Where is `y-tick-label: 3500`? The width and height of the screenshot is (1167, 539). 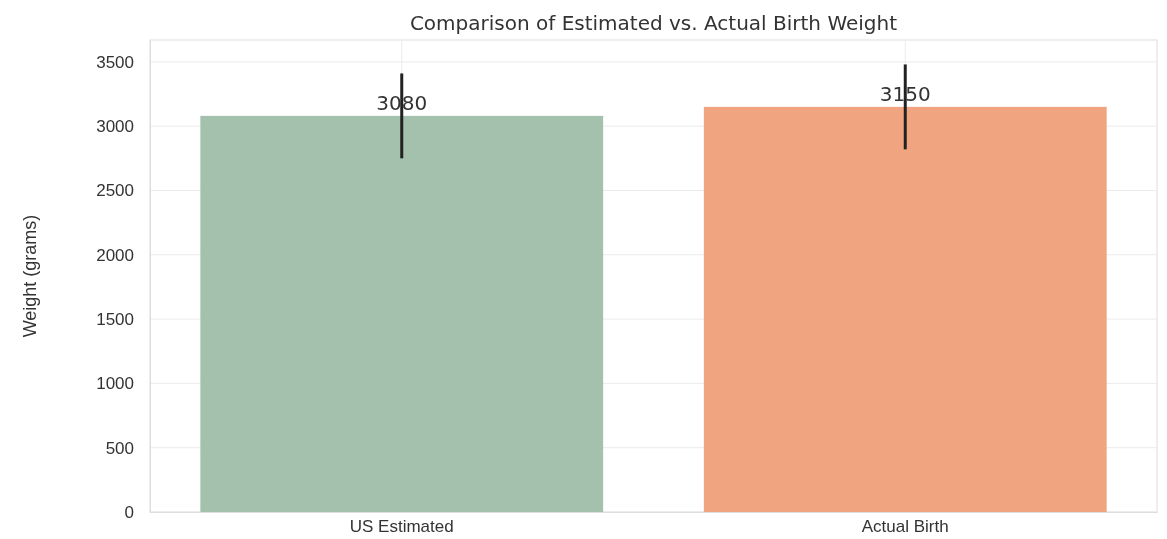 y-tick-label: 3500 is located at coordinates (115, 62).